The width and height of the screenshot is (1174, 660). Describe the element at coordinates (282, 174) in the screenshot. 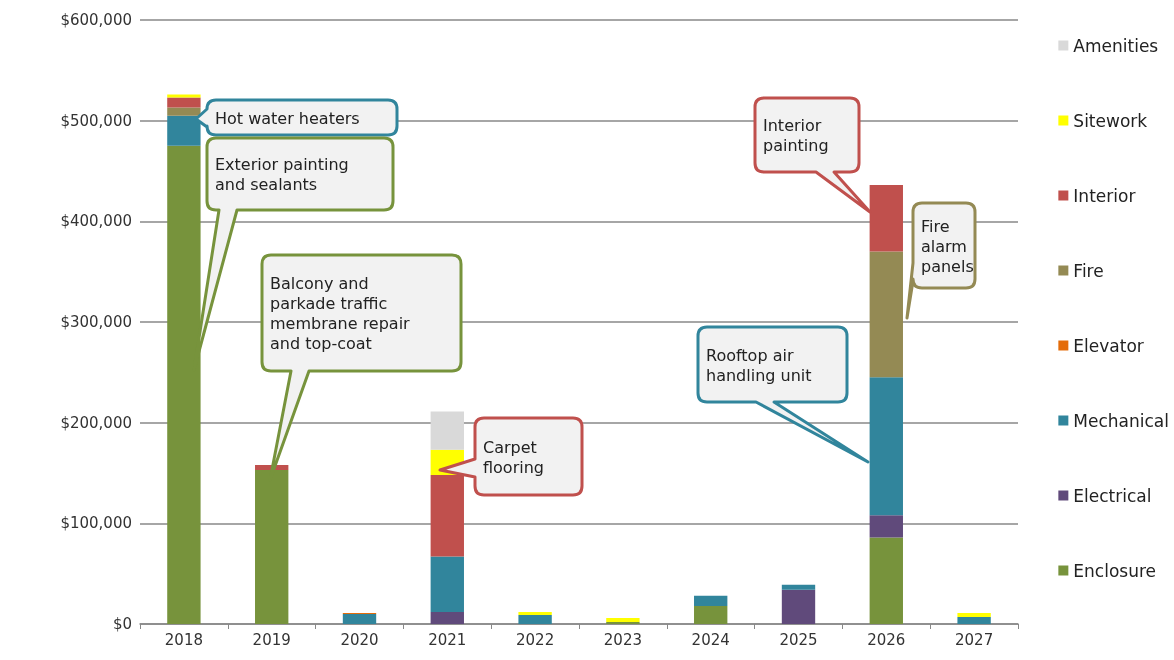

I see `annotation: Exterior painting and sealants` at that location.